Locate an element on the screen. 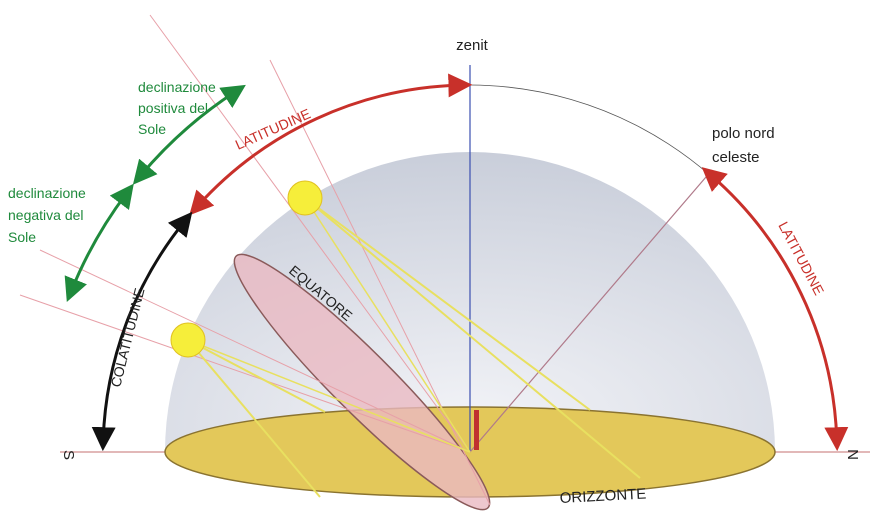 This screenshot has height=528, width=877. south-label: S is located at coordinates (68, 455).